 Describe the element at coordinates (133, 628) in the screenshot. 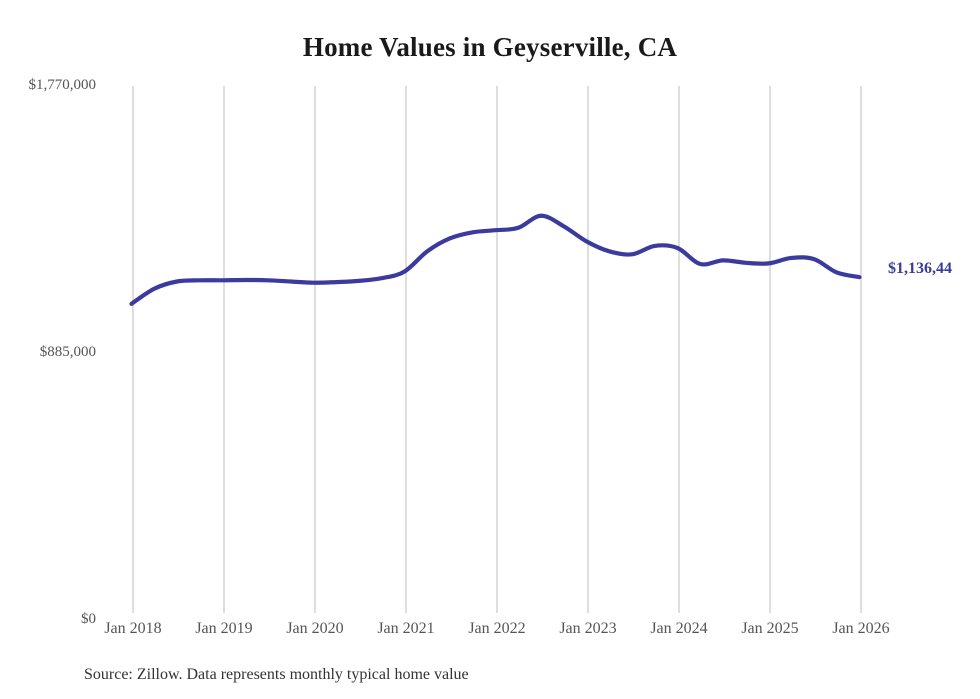

I see `x-axis-tick-jan-2018: Jan 2018` at that location.